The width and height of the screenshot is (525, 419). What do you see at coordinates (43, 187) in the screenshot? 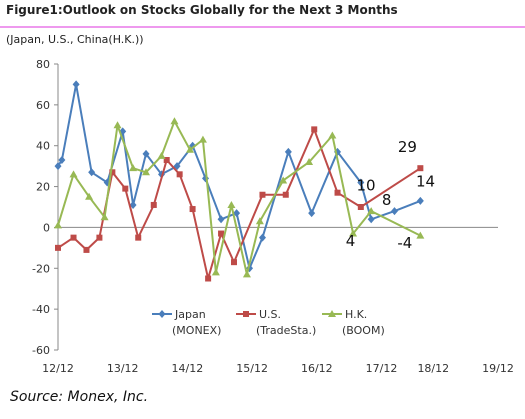
I see `y-tick-label: 20` at bounding box center [43, 187].